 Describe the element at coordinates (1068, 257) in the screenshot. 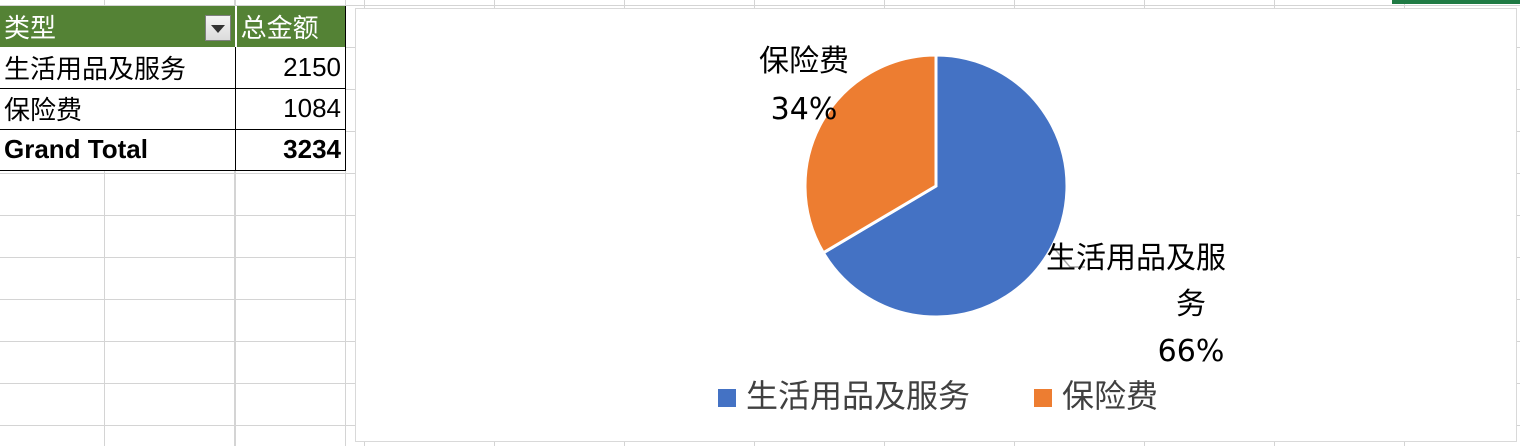

I see `data-label-leader-line` at that location.